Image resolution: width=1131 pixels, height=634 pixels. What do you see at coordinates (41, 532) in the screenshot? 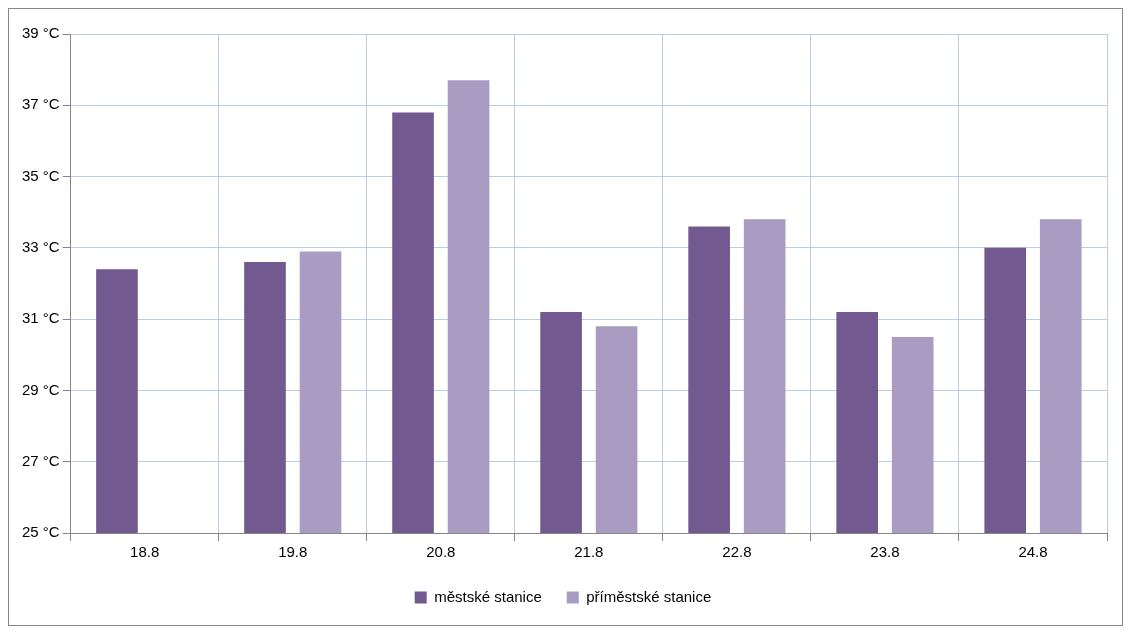
I see `y-tick-label: 25 °C` at bounding box center [41, 532].